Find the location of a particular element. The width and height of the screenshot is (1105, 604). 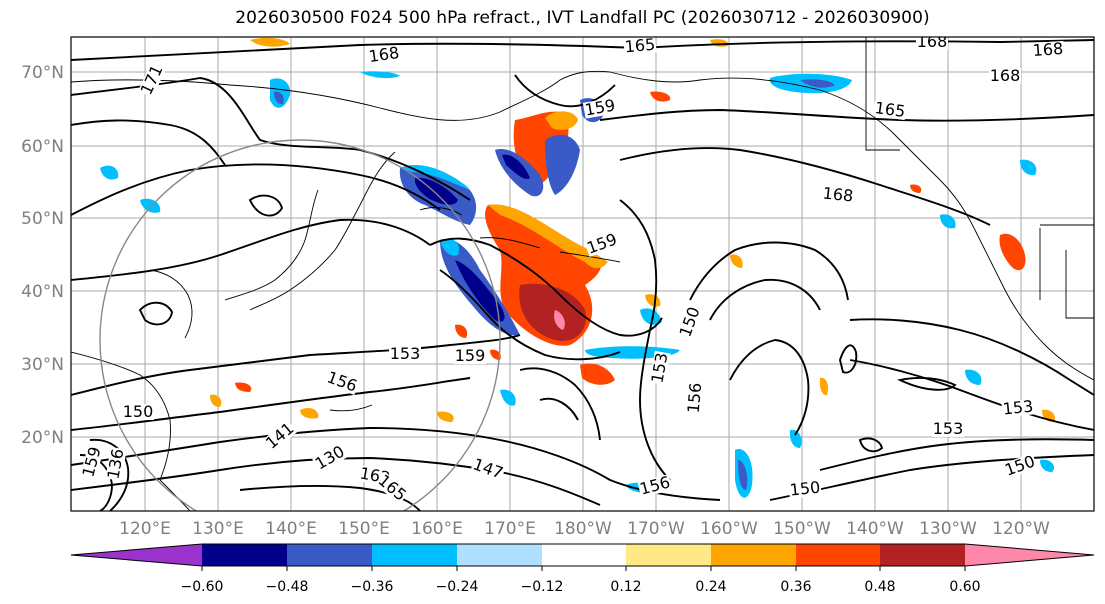

colorbar-tick-label: 0.24 is located at coordinates (710, 587).